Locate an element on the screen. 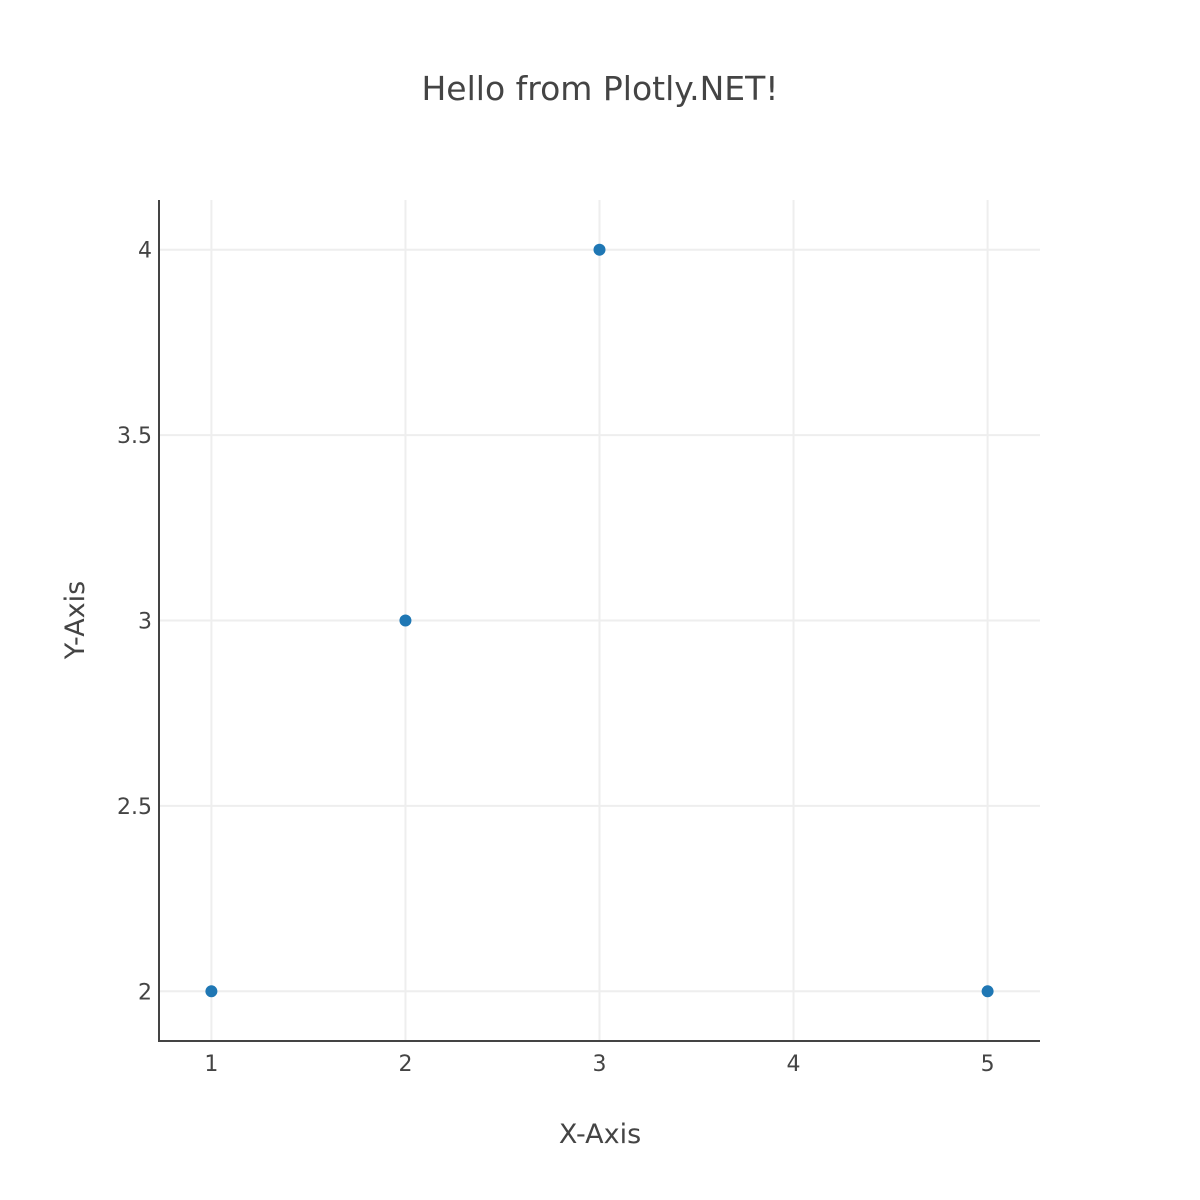 This screenshot has width=1200, height=1200. chart-title: Hello from Plotly.NET! is located at coordinates (599, 88).